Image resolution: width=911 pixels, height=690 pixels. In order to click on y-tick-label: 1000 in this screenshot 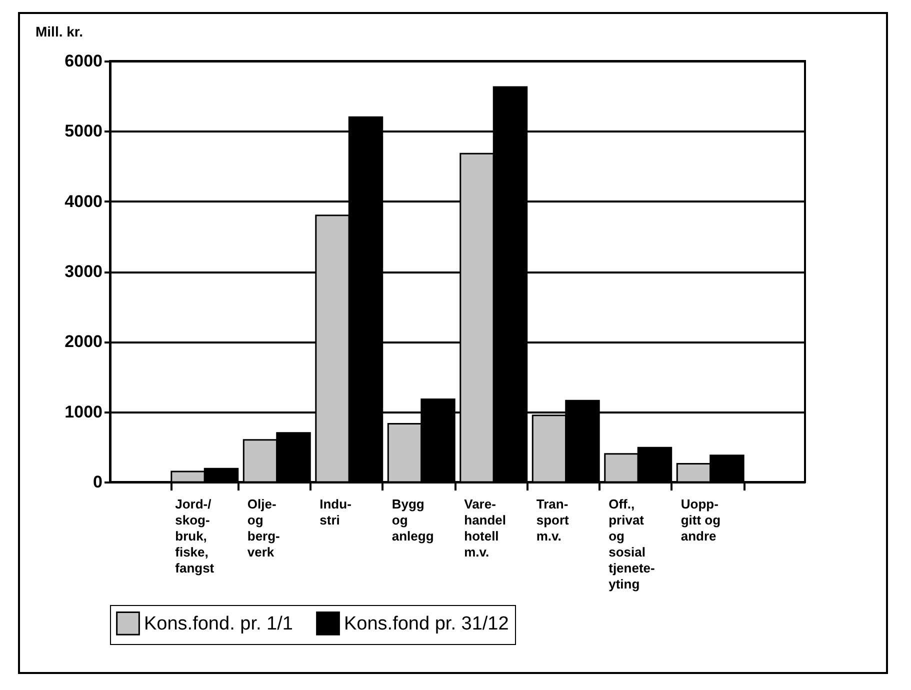, I will do `click(83, 412)`.